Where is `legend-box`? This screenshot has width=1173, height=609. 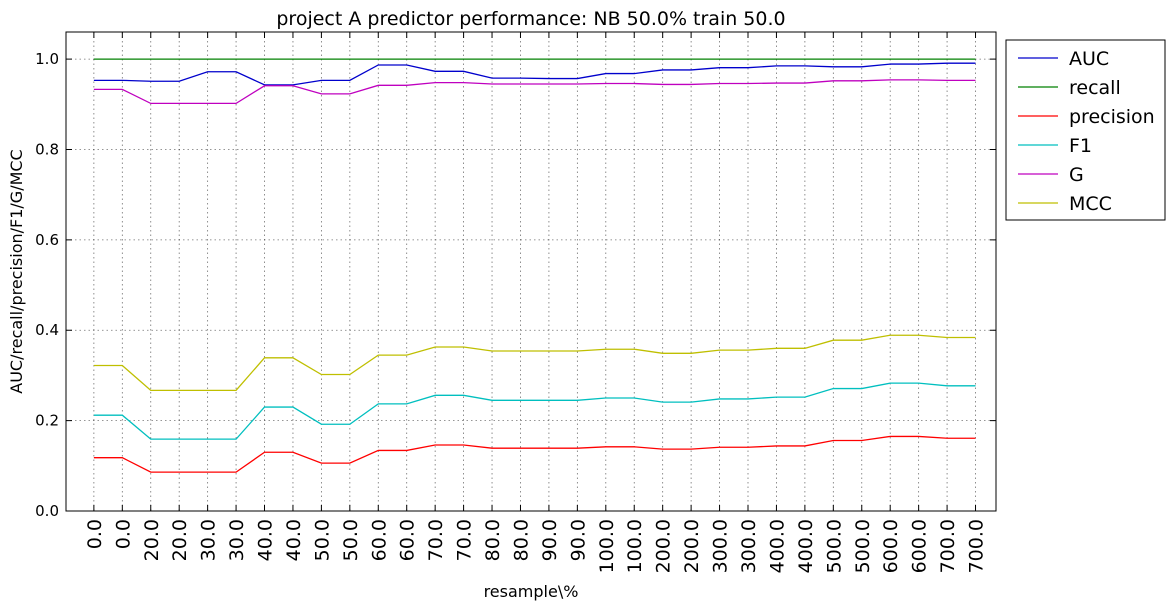 legend-box is located at coordinates (1085, 130).